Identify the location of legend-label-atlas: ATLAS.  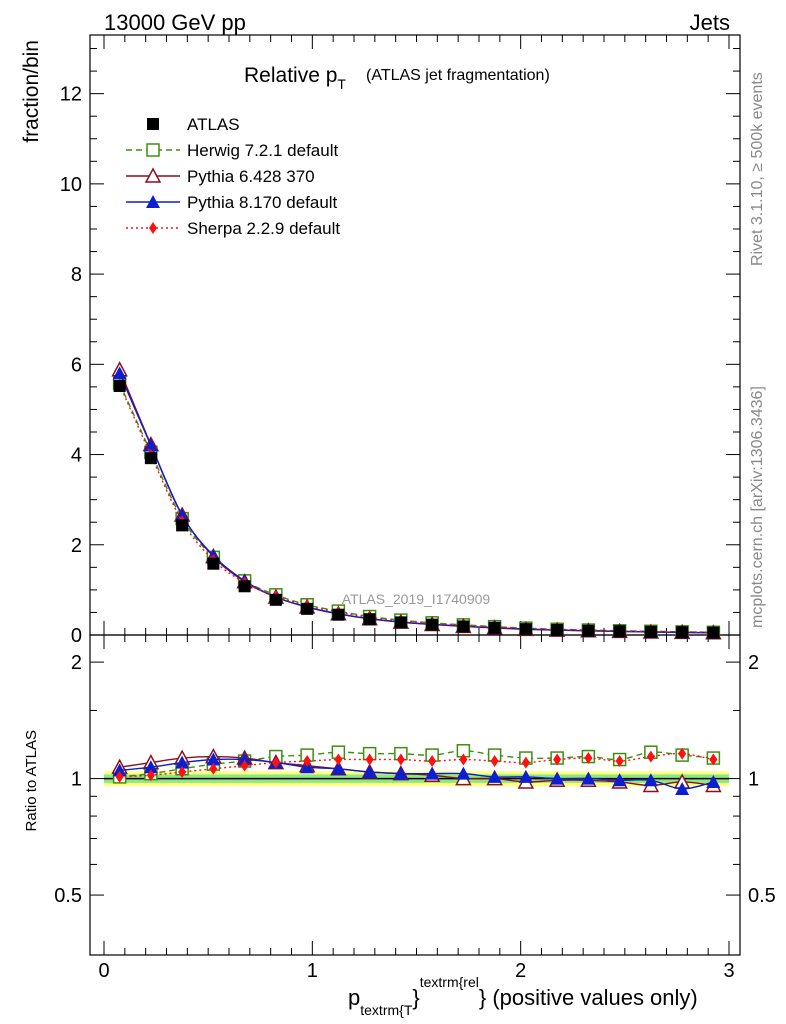
(213, 124).